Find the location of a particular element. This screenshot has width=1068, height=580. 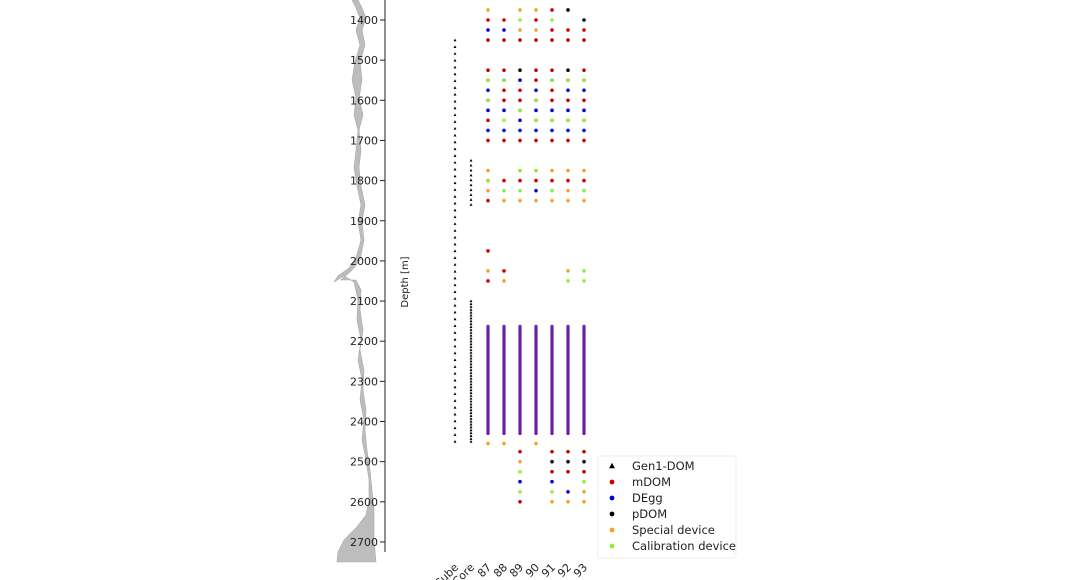

y-tick-label: 2200 is located at coordinates (364, 341).